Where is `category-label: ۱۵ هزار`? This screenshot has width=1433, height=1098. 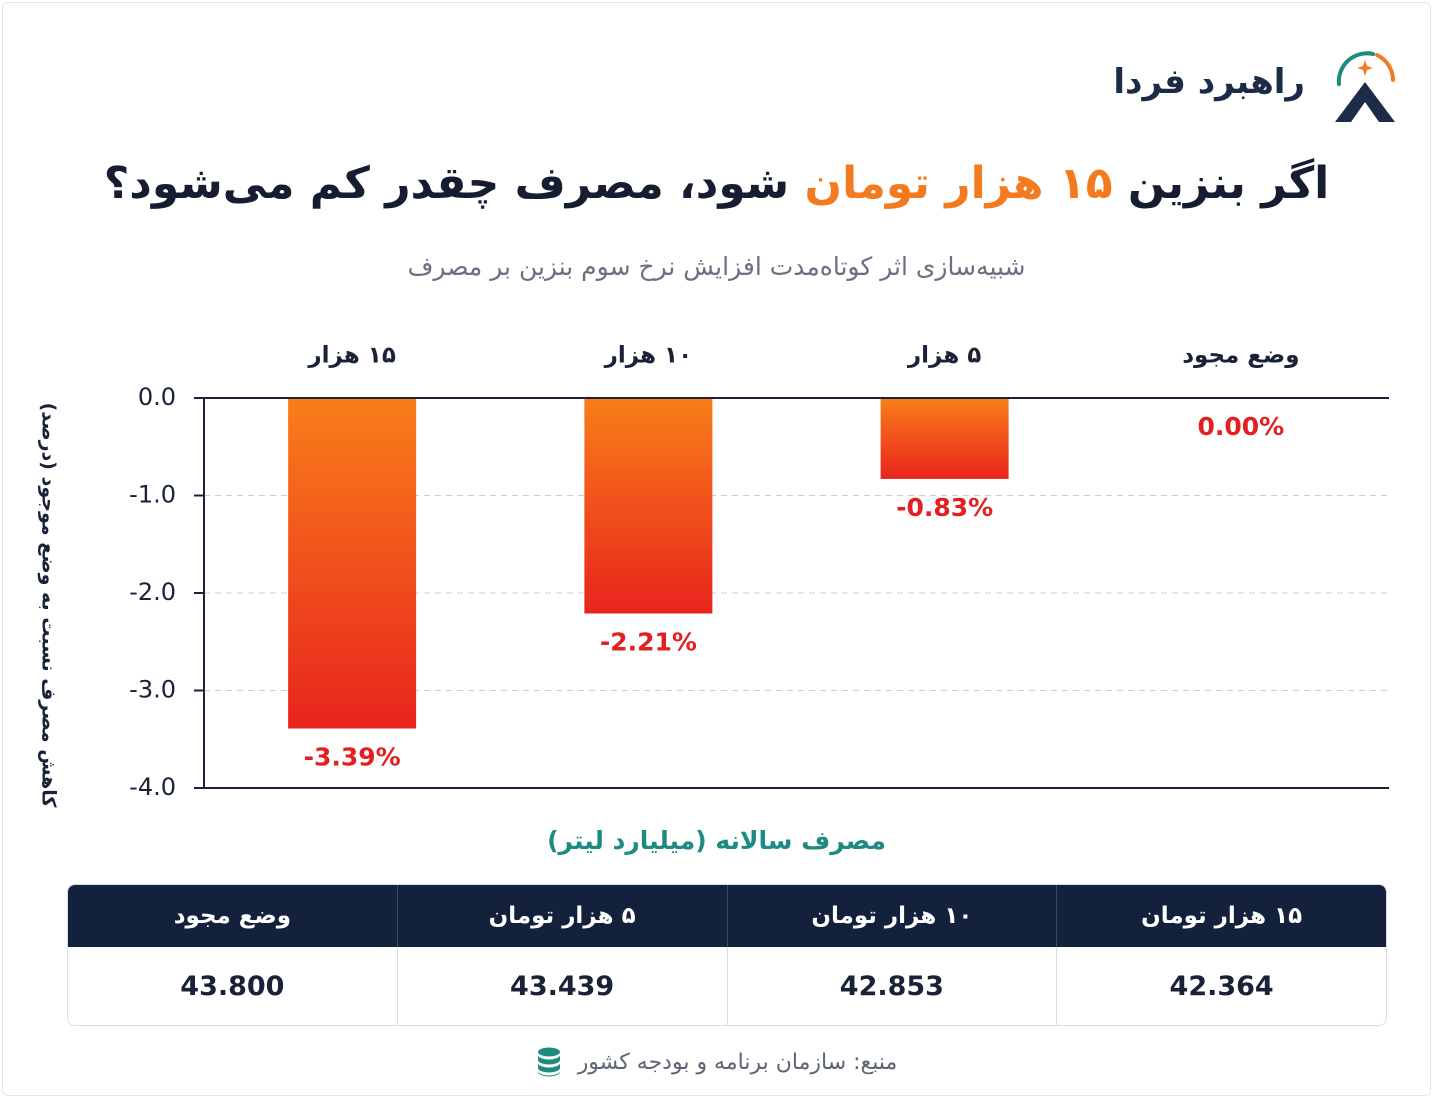
category-label: ۱۵ هزار is located at coordinates (351, 356).